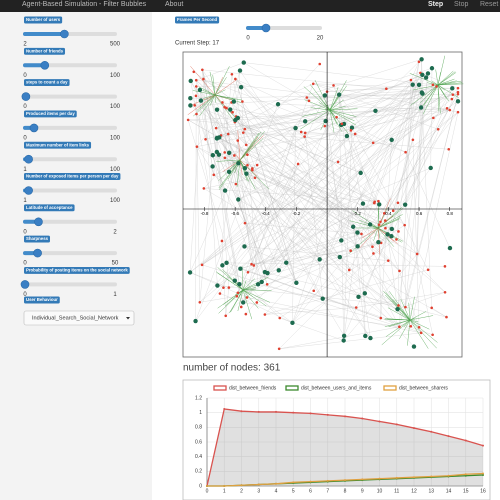  Describe the element at coordinates (79, 318) in the screenshot. I see `dropdown` at that location.